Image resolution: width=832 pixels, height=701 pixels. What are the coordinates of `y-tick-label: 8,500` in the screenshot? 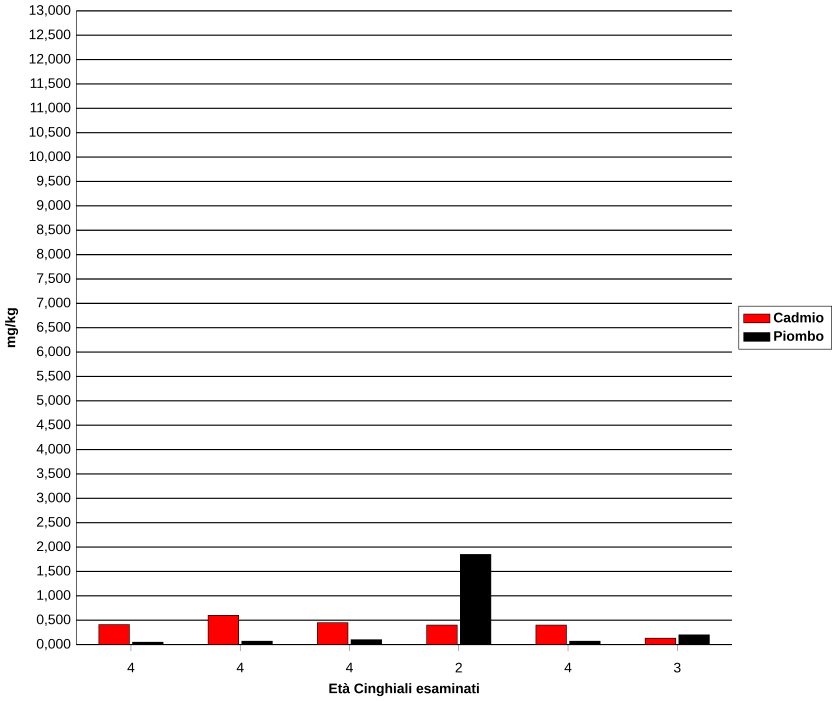 It's located at (53, 230).